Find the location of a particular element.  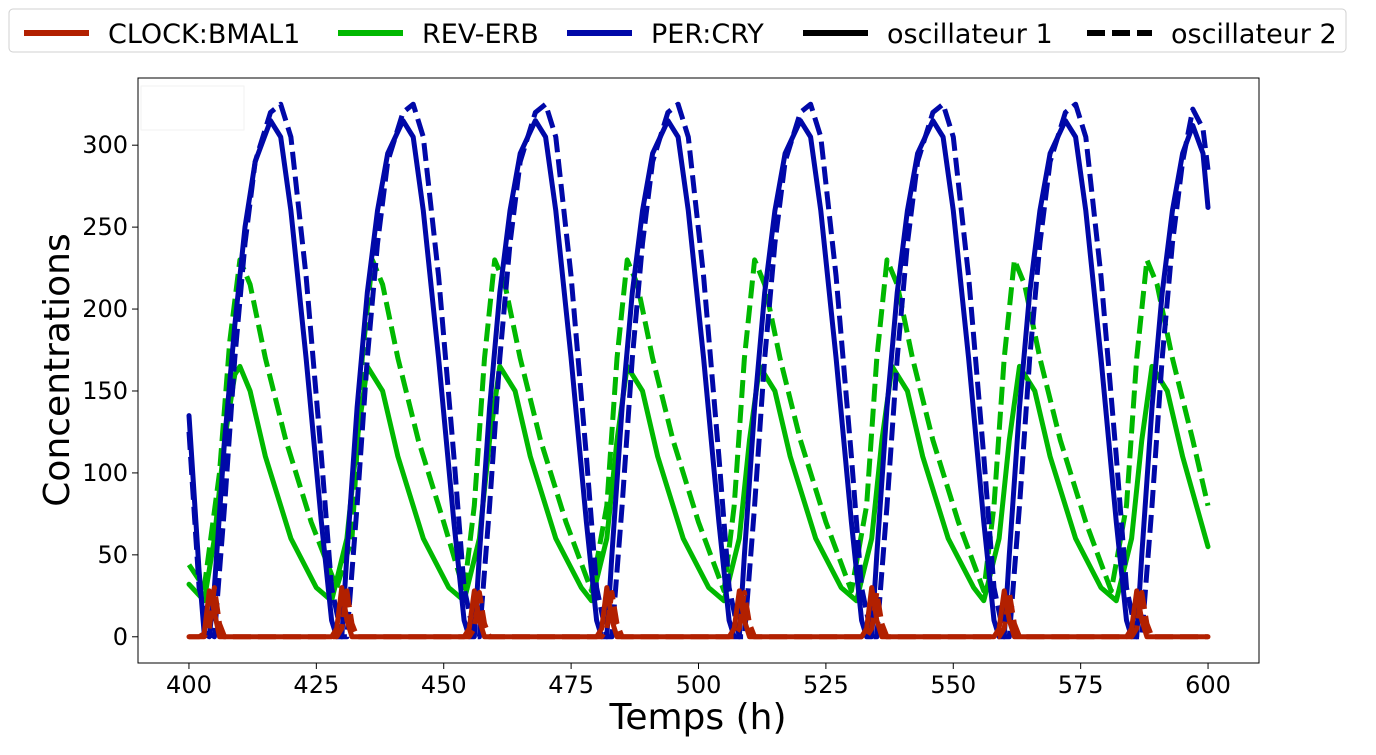

legend-item-clock-bmal1: CLOCK:BMAL1 is located at coordinates (162, 34).